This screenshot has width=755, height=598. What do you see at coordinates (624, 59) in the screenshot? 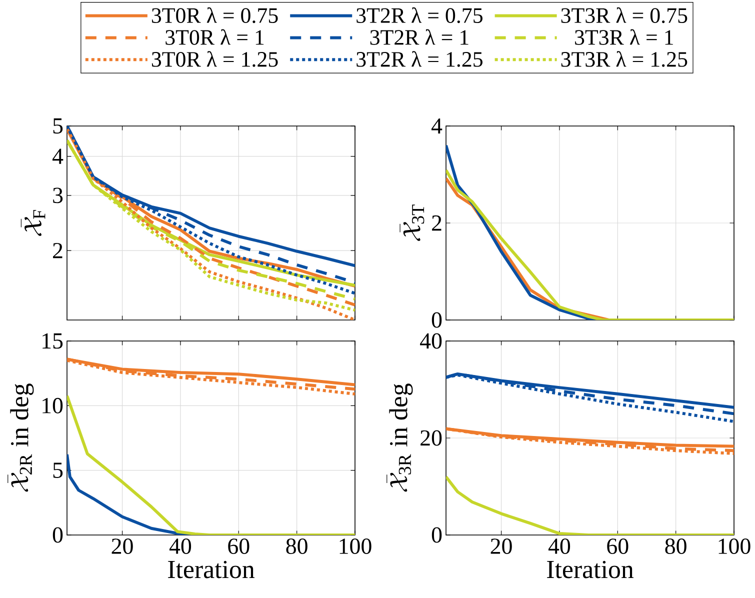
I see `legend-label: 3T3R λ = 1.25` at bounding box center [624, 59].